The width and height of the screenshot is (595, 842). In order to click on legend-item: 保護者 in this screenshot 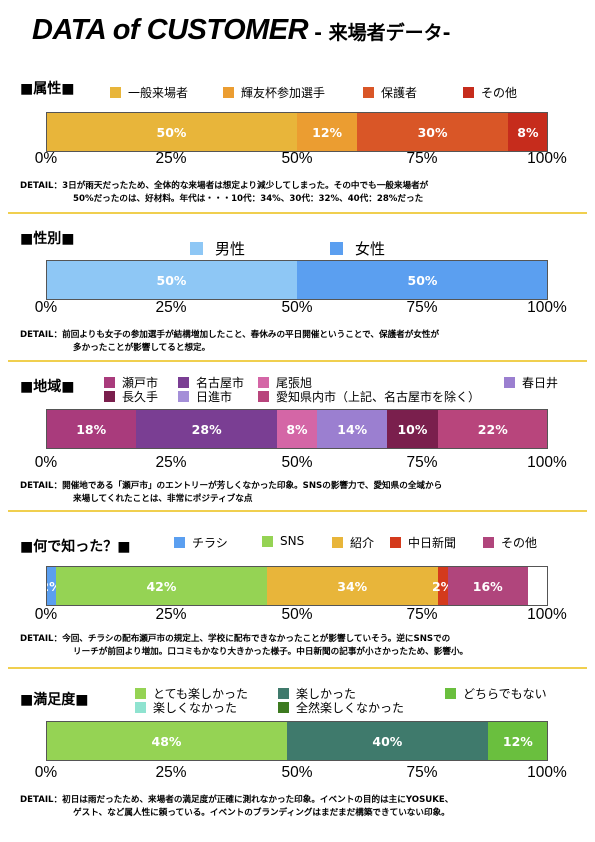, I will do `click(390, 92)`.